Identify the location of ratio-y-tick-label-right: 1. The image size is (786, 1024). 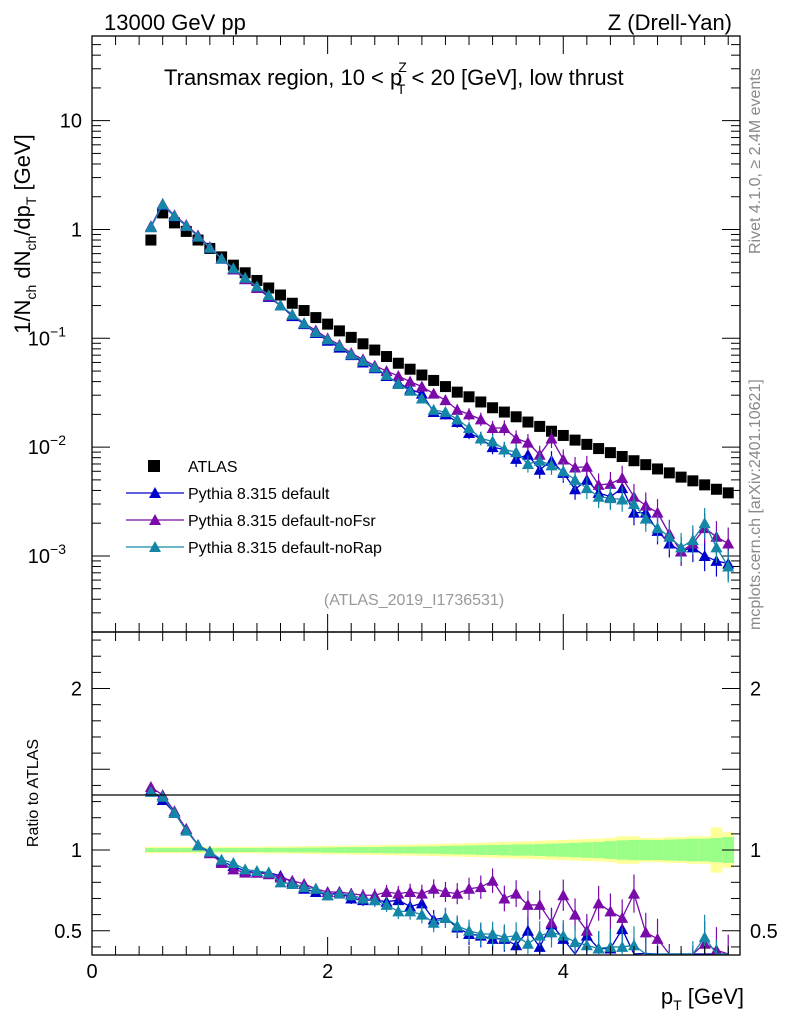
(755, 851).